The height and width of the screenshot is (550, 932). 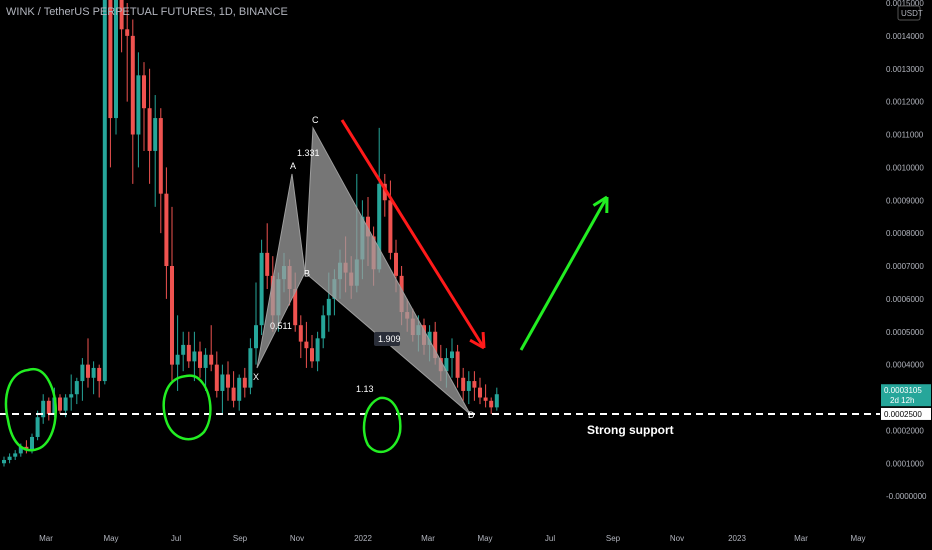 What do you see at coordinates (382, 425) in the screenshot?
I see `highlight-circle-recent` at bounding box center [382, 425].